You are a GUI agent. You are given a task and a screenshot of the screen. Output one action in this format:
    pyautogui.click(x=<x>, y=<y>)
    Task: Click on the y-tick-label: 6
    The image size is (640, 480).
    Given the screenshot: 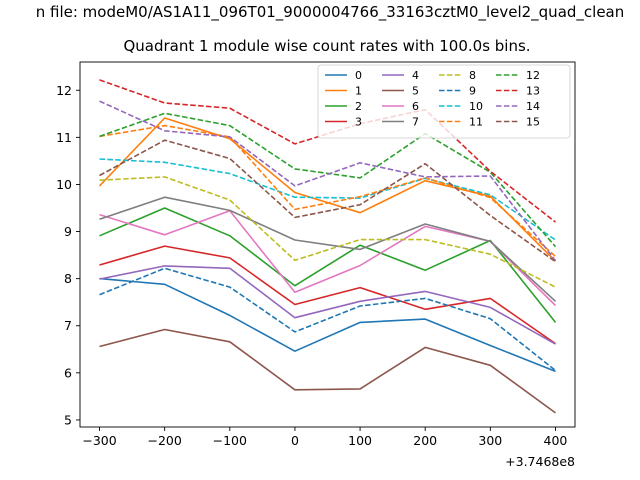 What is the action you would take?
    pyautogui.click(x=68, y=372)
    